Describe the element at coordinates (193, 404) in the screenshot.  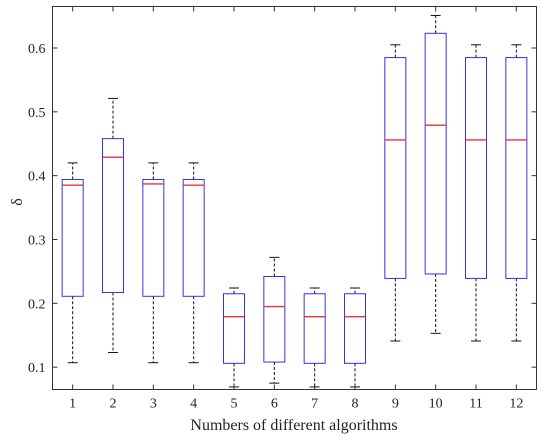
I see `x-tick-label: 4` at that location.